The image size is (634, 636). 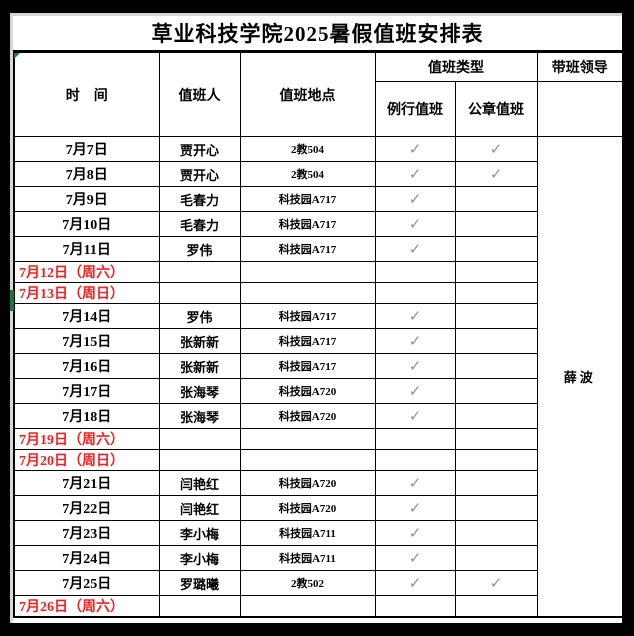 I want to click on person-cell: 罗璐曦, so click(x=199, y=583).